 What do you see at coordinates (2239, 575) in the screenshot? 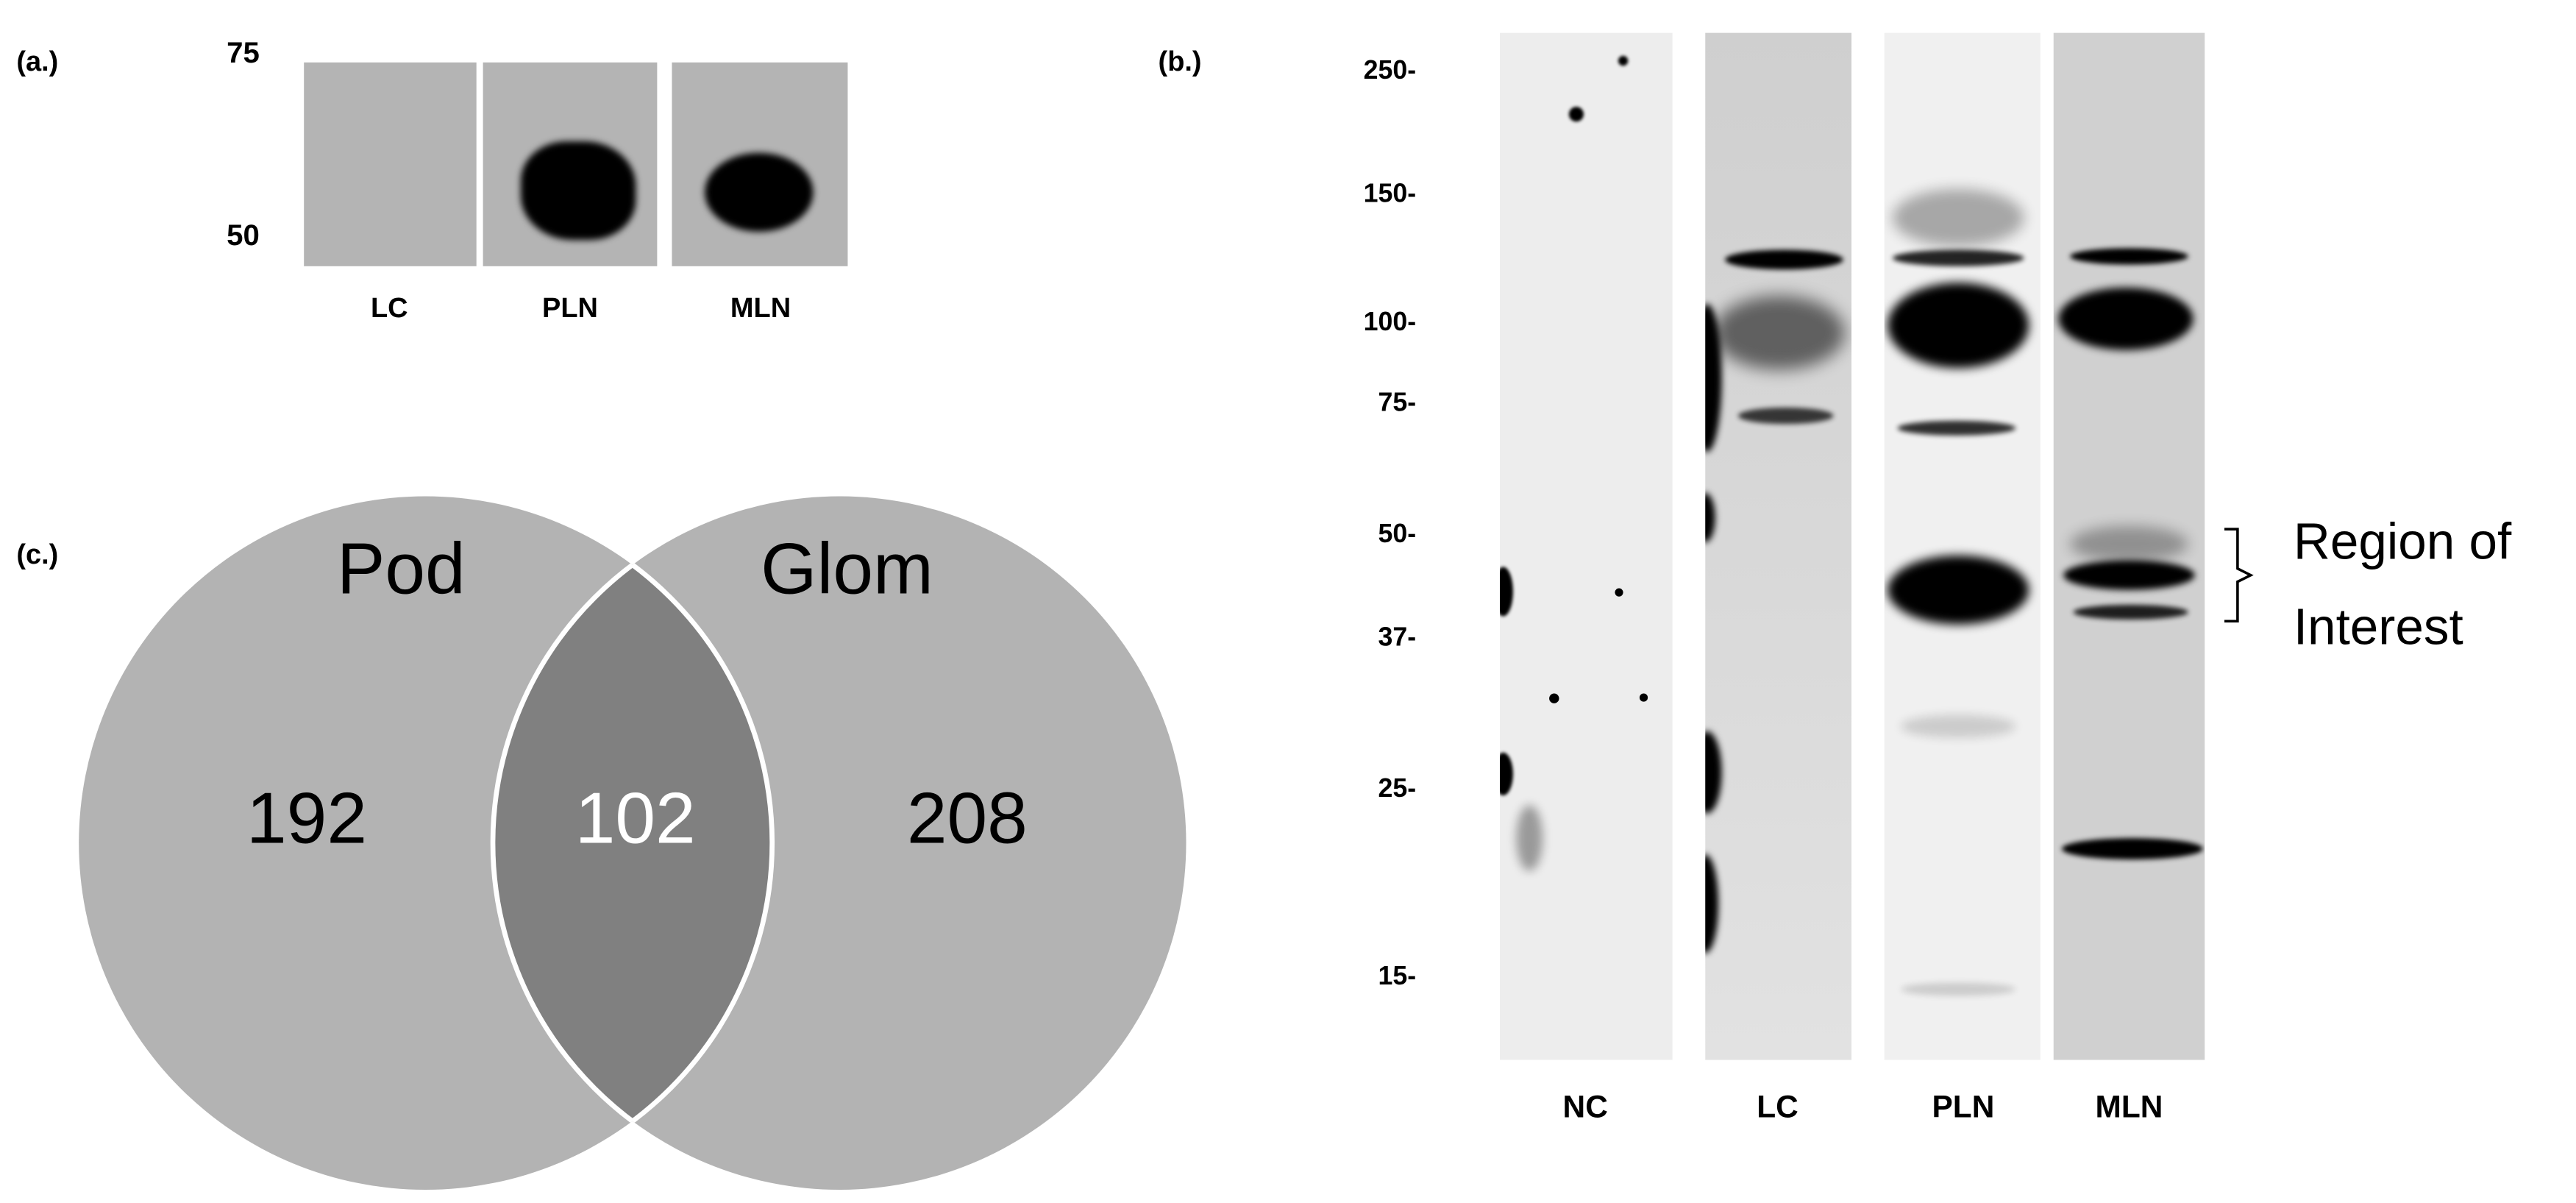
I see `brace-icon` at bounding box center [2239, 575].